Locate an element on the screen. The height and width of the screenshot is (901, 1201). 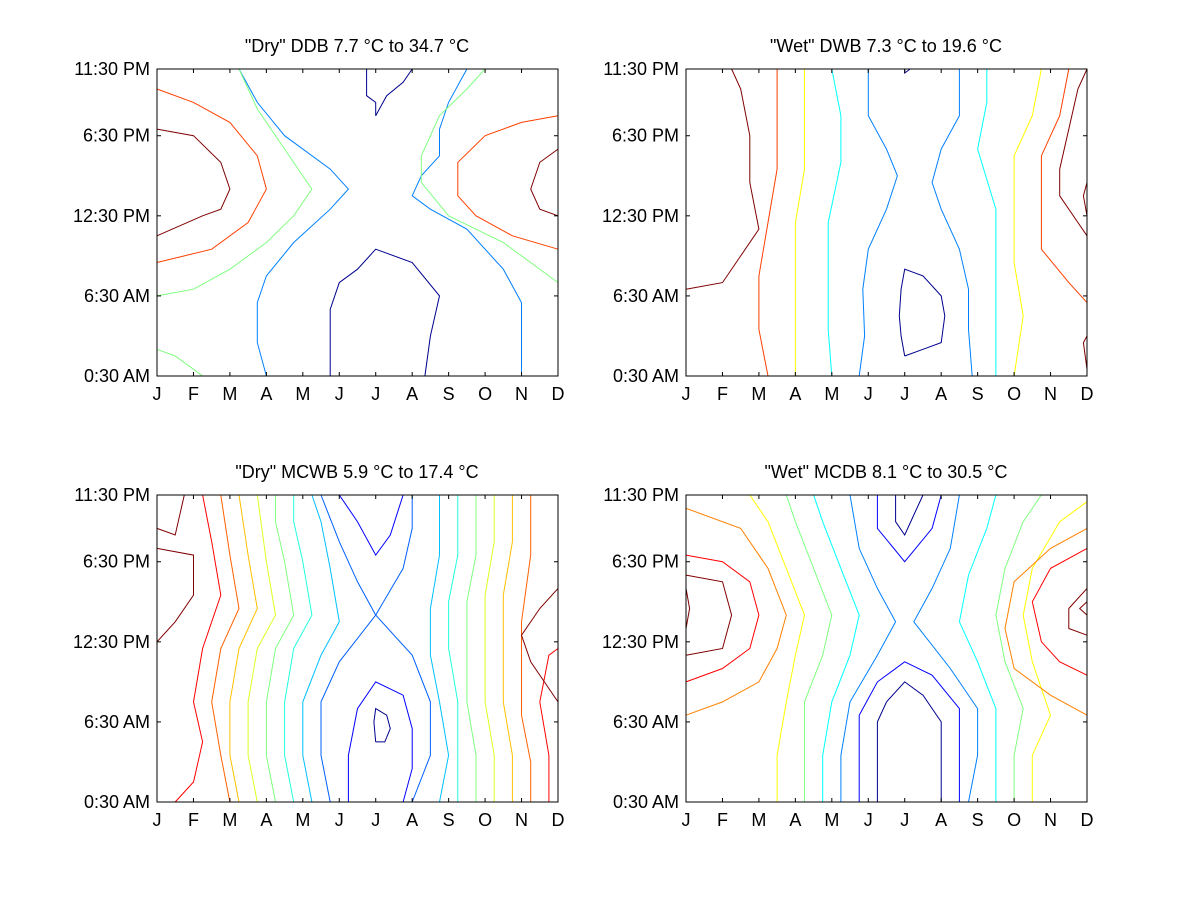
subplot-dry-mcwb-axes-box is located at coordinates (357, 648).